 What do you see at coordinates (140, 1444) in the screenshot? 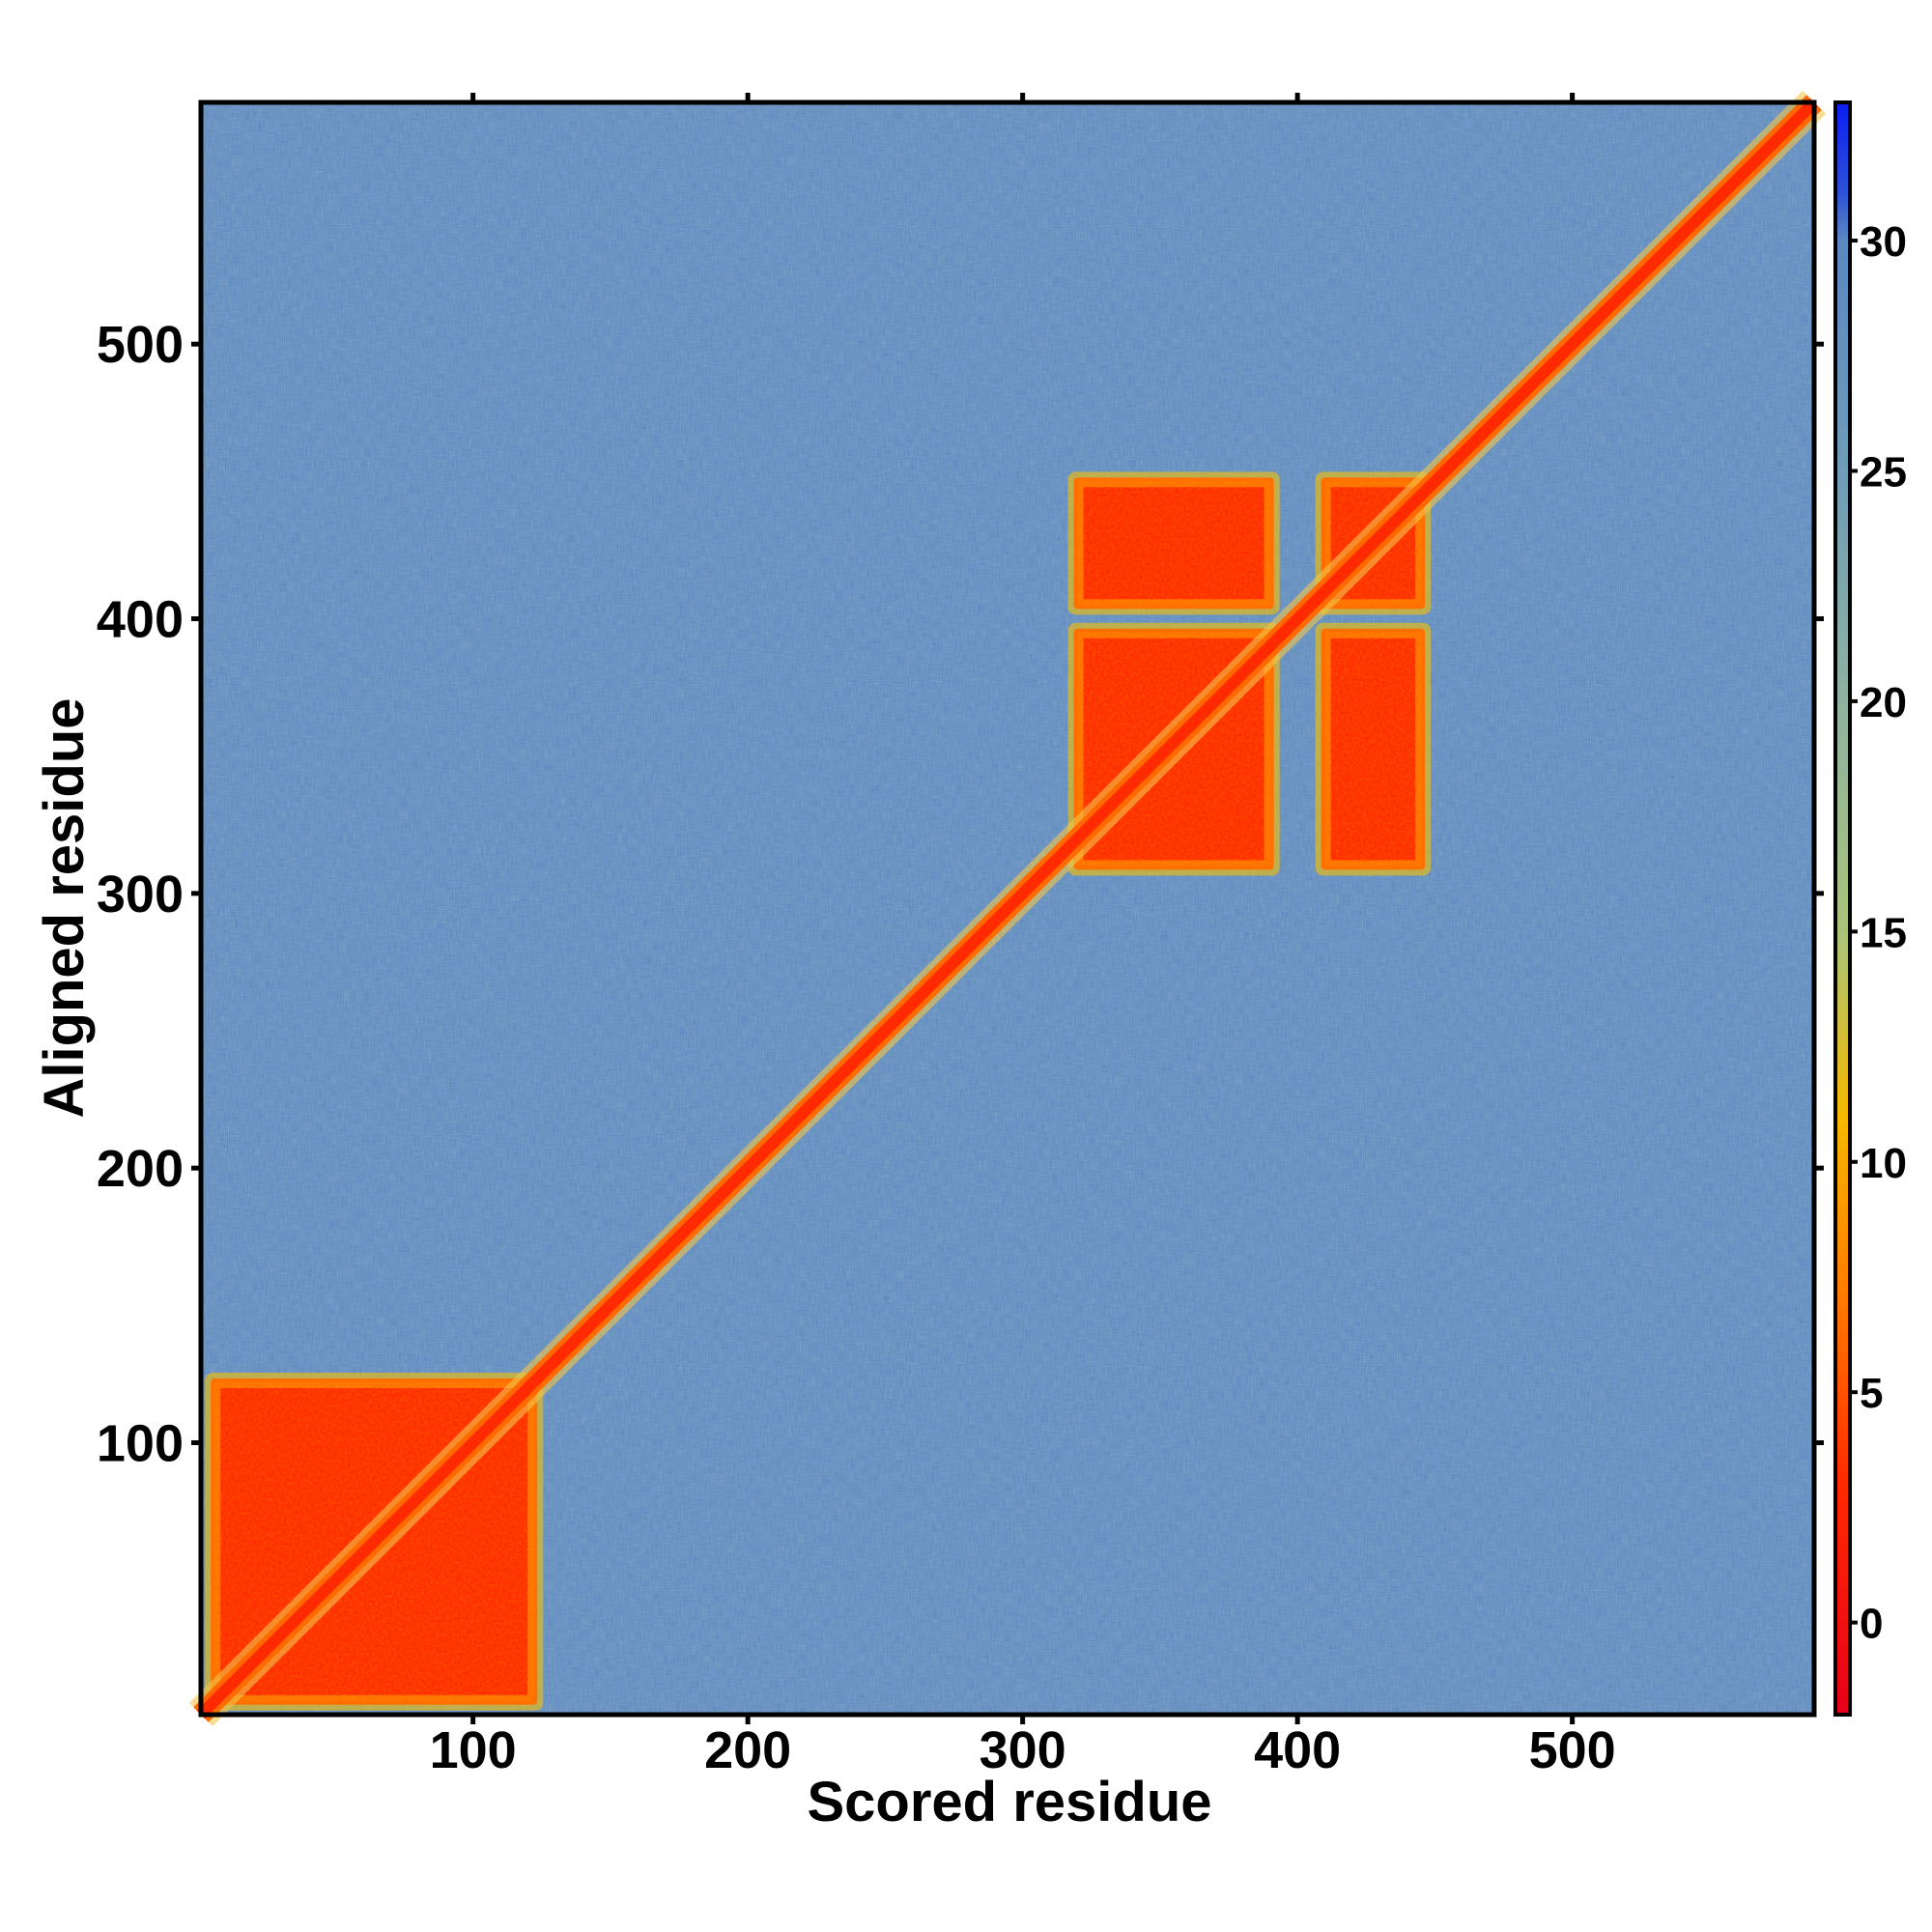
I see `y-tick-label: 100` at bounding box center [140, 1444].